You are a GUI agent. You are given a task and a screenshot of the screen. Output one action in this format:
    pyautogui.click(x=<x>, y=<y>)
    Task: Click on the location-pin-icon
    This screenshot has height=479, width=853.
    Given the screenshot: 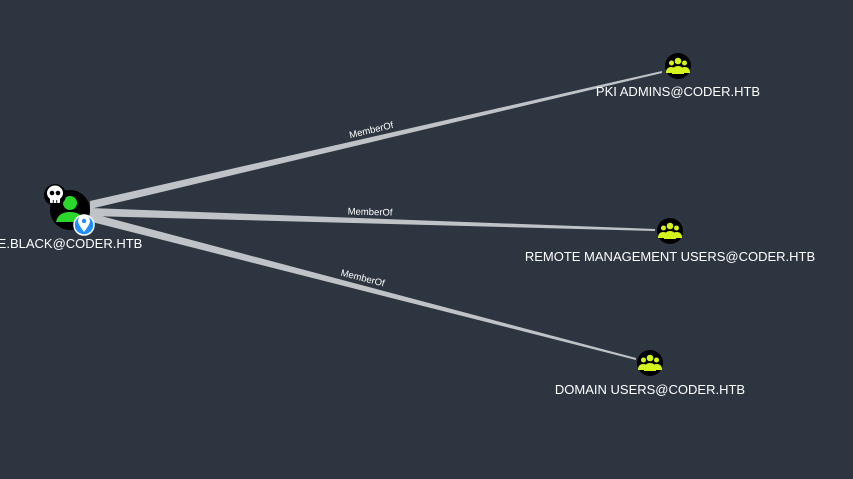 What is the action you would take?
    pyautogui.click(x=84, y=225)
    